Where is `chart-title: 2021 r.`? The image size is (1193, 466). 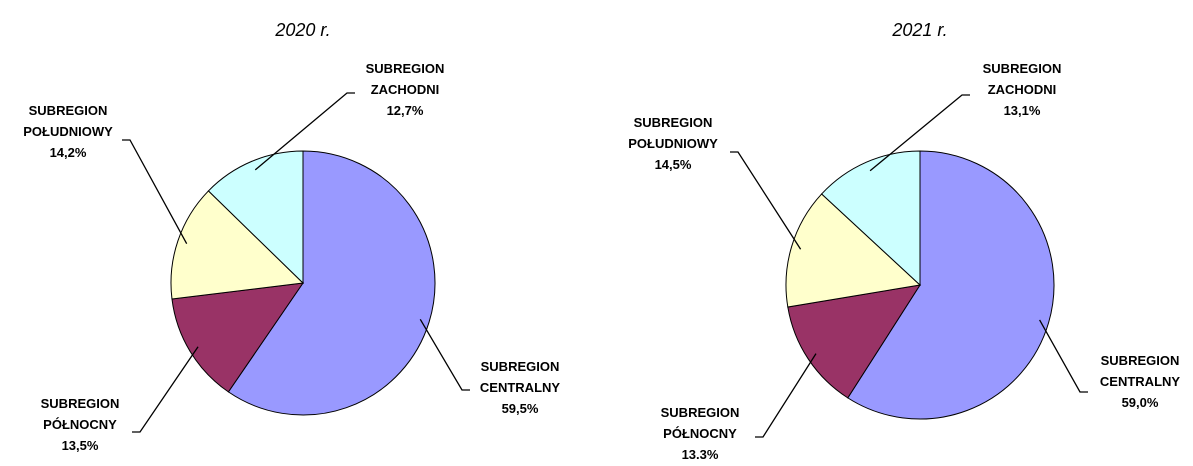 chart-title: 2021 r. is located at coordinates (920, 30).